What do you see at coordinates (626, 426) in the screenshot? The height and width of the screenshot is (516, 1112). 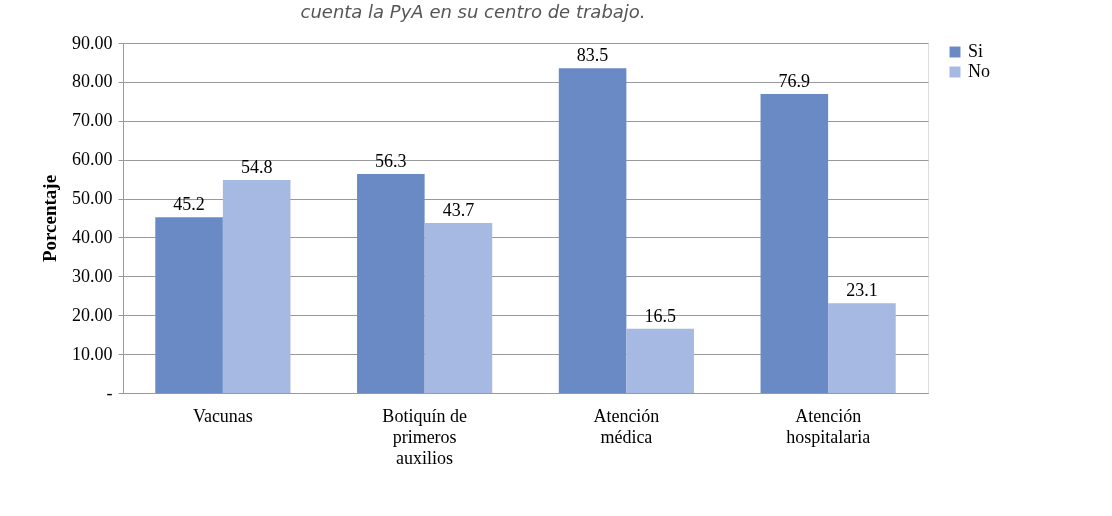 I see `x-tick-label: Atención médica` at bounding box center [626, 426].